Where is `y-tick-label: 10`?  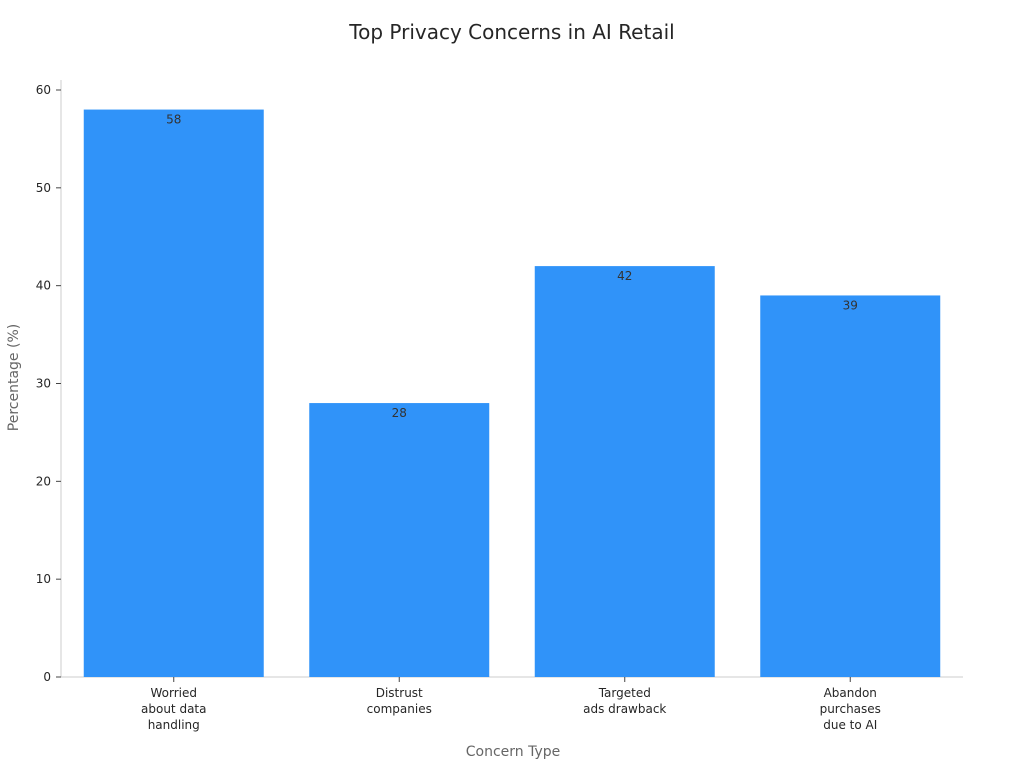 y-tick-label: 10 is located at coordinates (43, 579).